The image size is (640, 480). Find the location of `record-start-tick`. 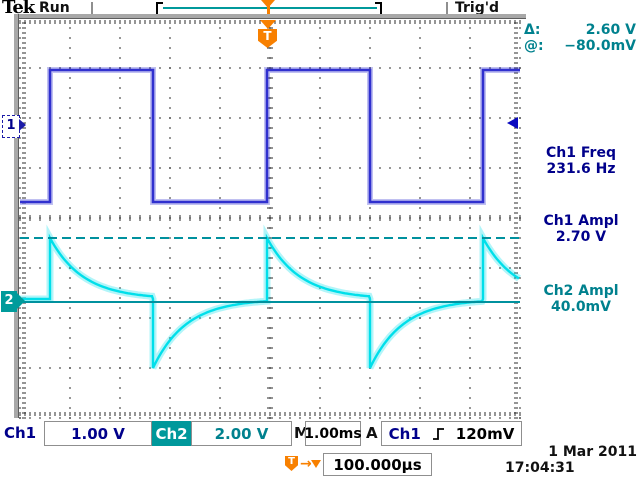

record-start-tick is located at coordinates (92, 8).